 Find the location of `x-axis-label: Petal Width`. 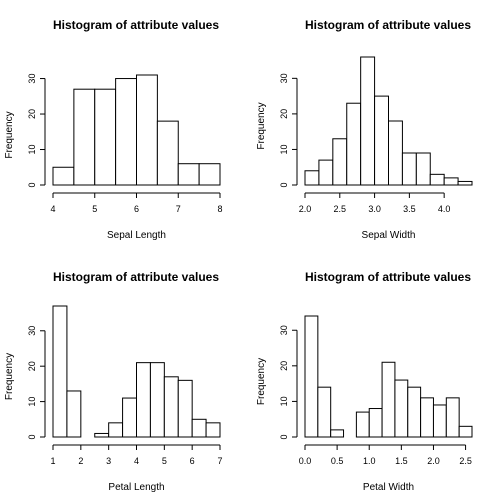

x-axis-label: Petal Width is located at coordinates (388, 487).